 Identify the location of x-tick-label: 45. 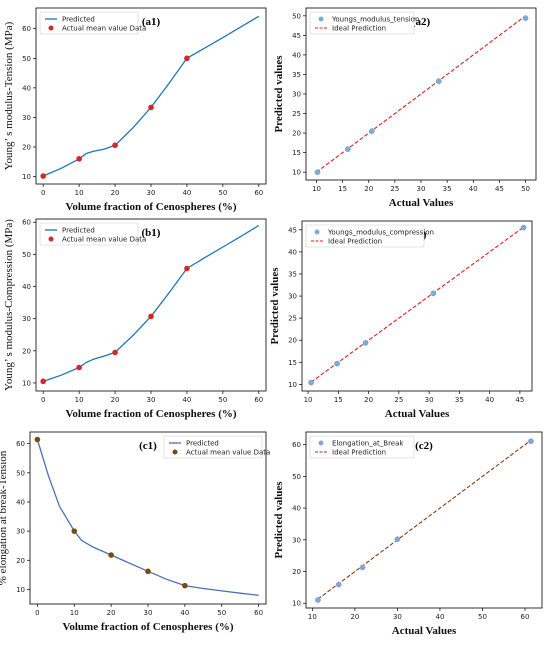
(519, 400).